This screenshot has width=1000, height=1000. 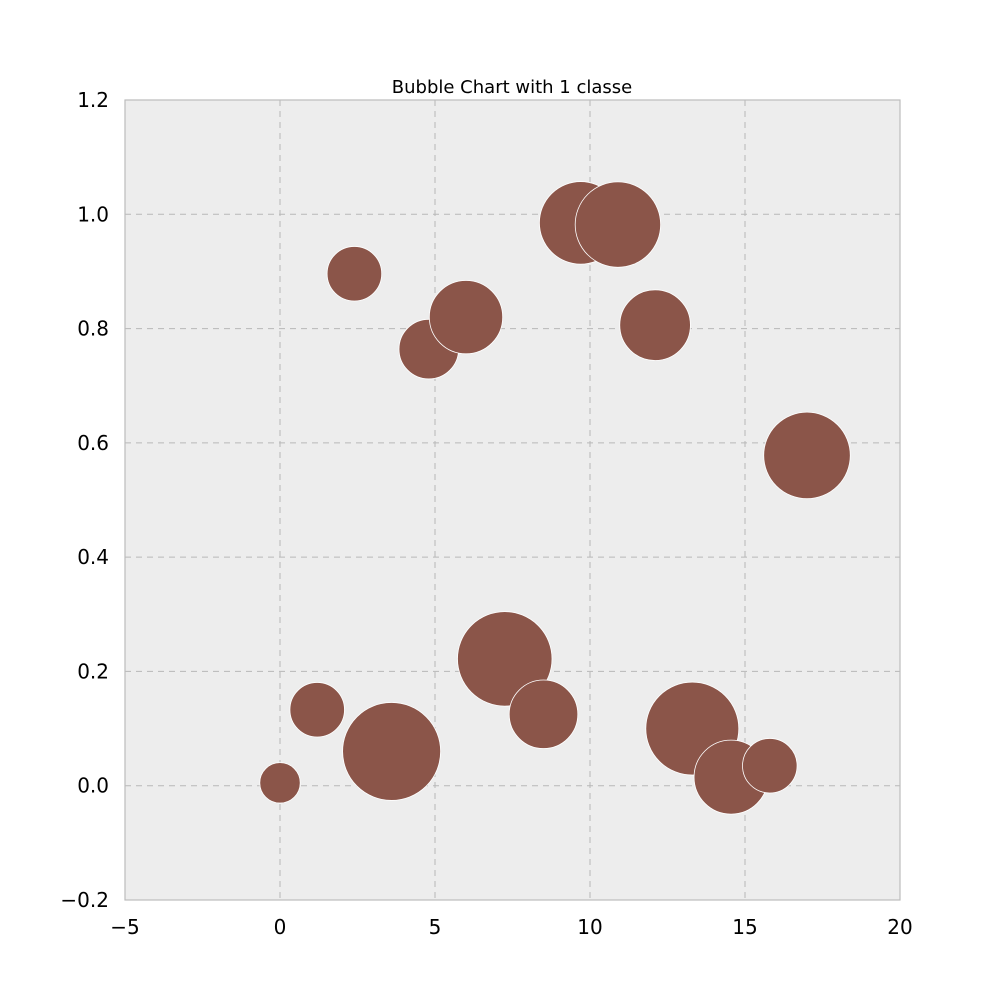 I want to click on y-tick-label: 0.6, so click(x=93, y=443).